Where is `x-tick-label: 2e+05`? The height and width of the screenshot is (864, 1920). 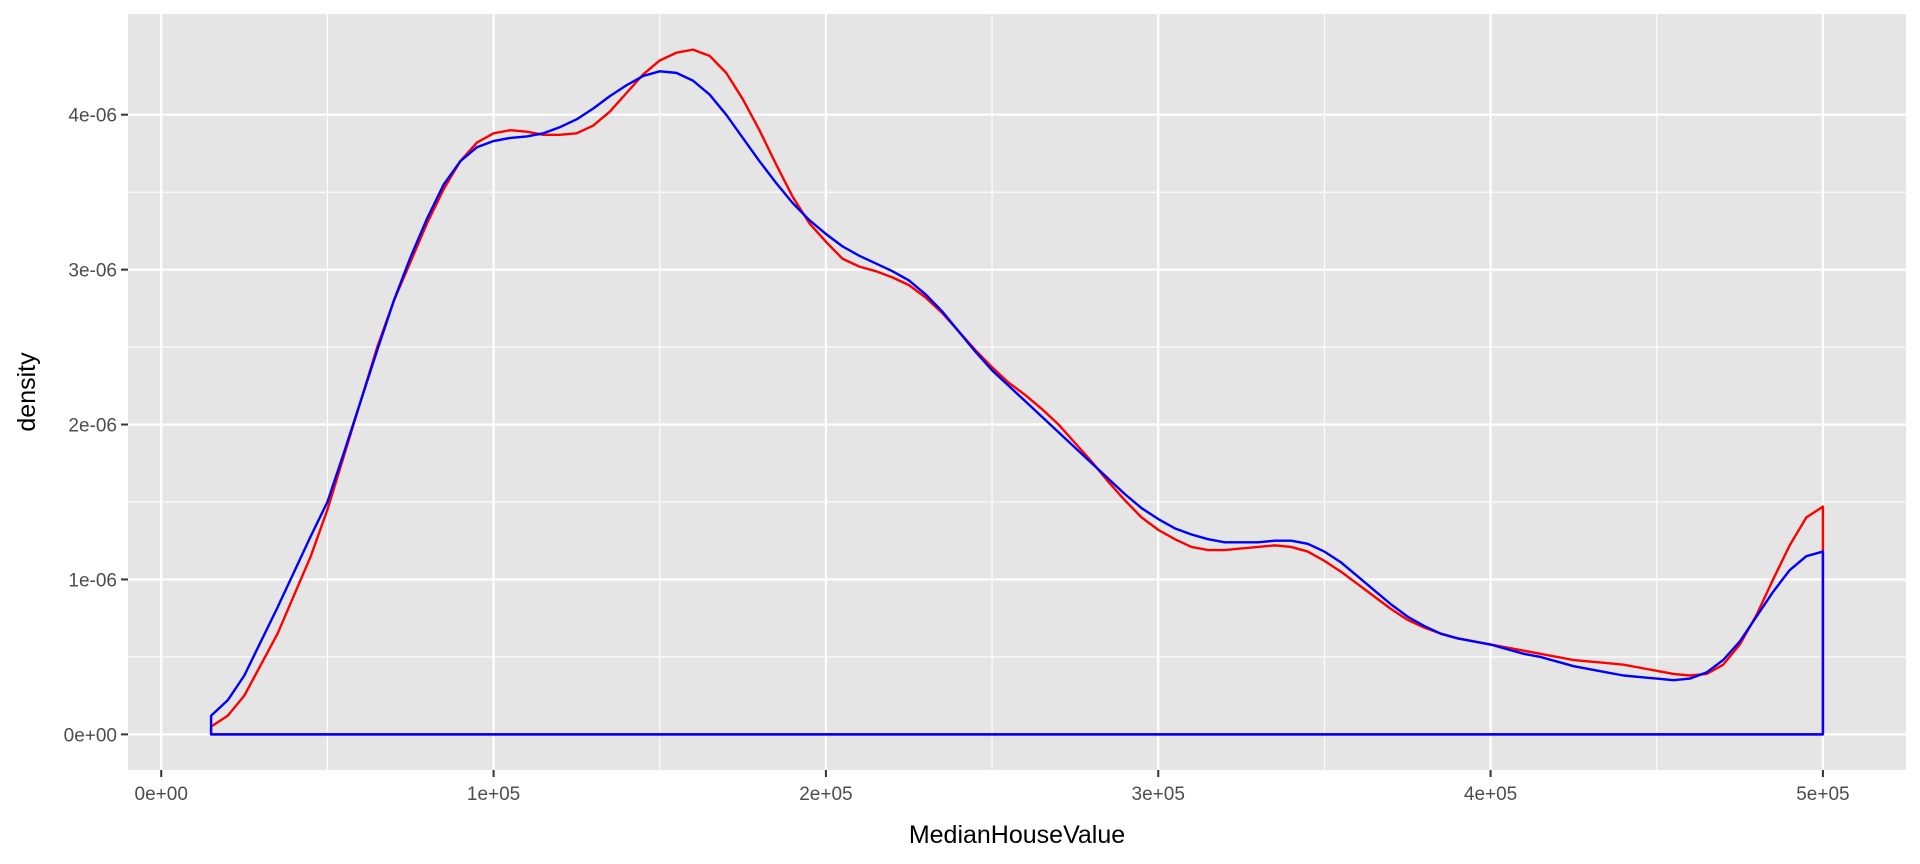 x-tick-label: 2e+05 is located at coordinates (825, 794).